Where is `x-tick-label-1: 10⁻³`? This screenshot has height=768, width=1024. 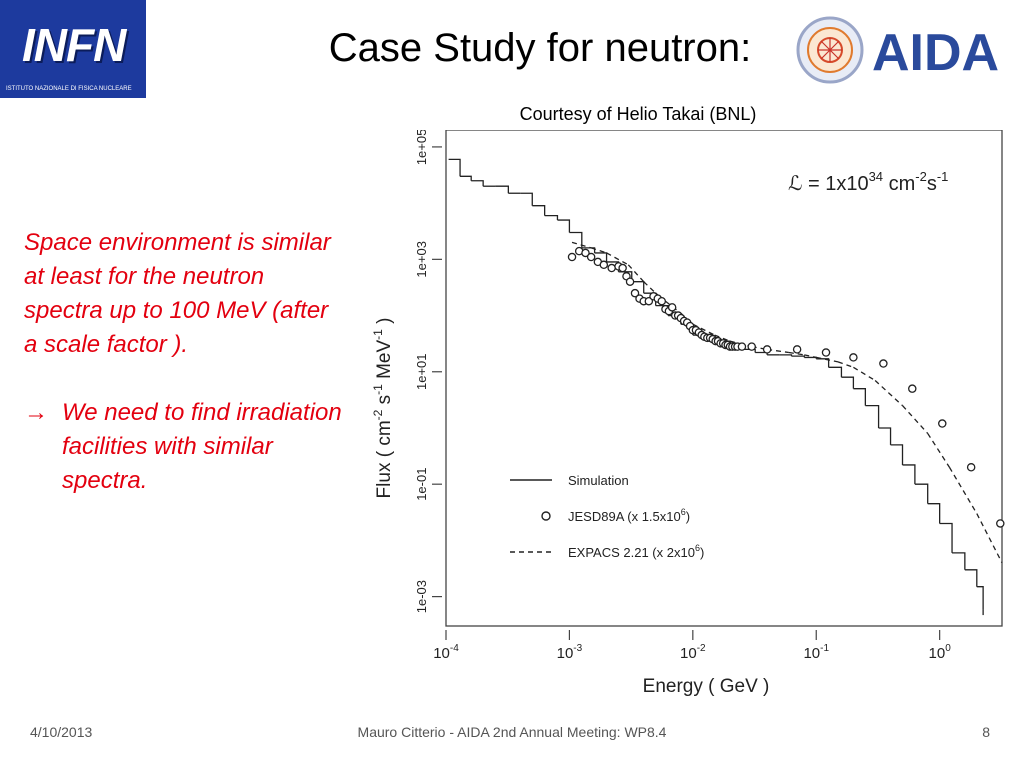
x-tick-label-1: 10⁻³ is located at coordinates (570, 652).